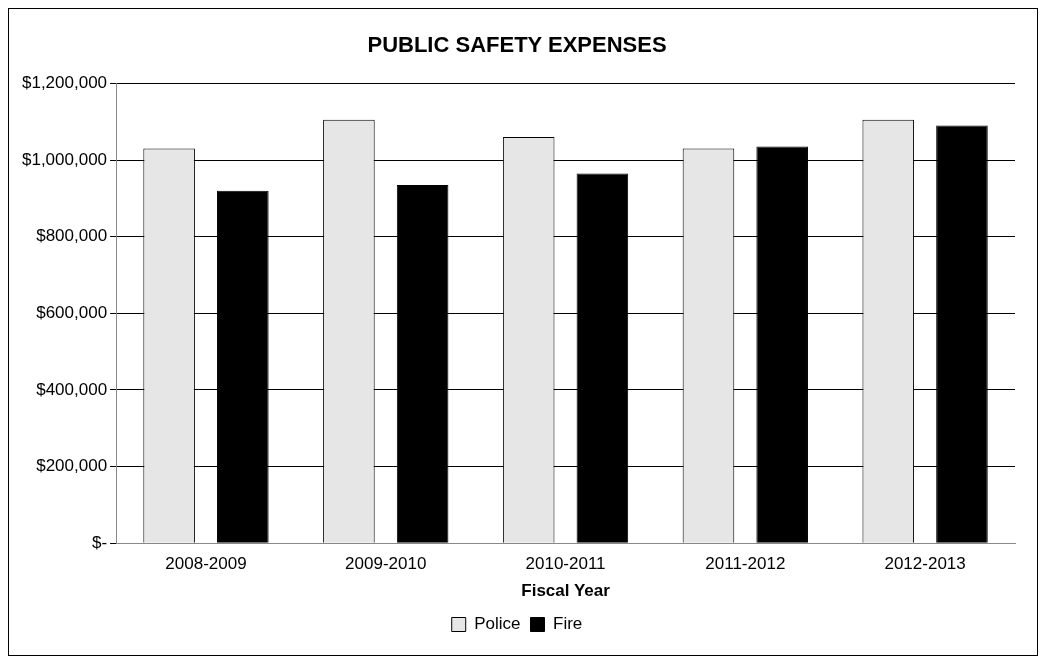 This screenshot has width=1050, height=666. What do you see at coordinates (925, 564) in the screenshot?
I see `x-tick-label: 2012-2013` at bounding box center [925, 564].